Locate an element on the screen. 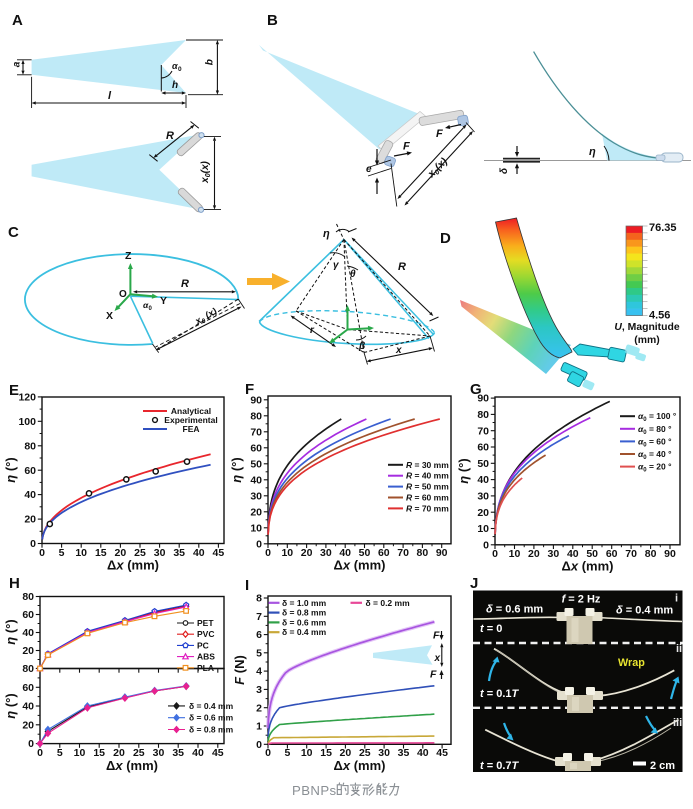 The width and height of the screenshot is (693, 809). svg-text: F (N) is located at coordinates (239, 670).